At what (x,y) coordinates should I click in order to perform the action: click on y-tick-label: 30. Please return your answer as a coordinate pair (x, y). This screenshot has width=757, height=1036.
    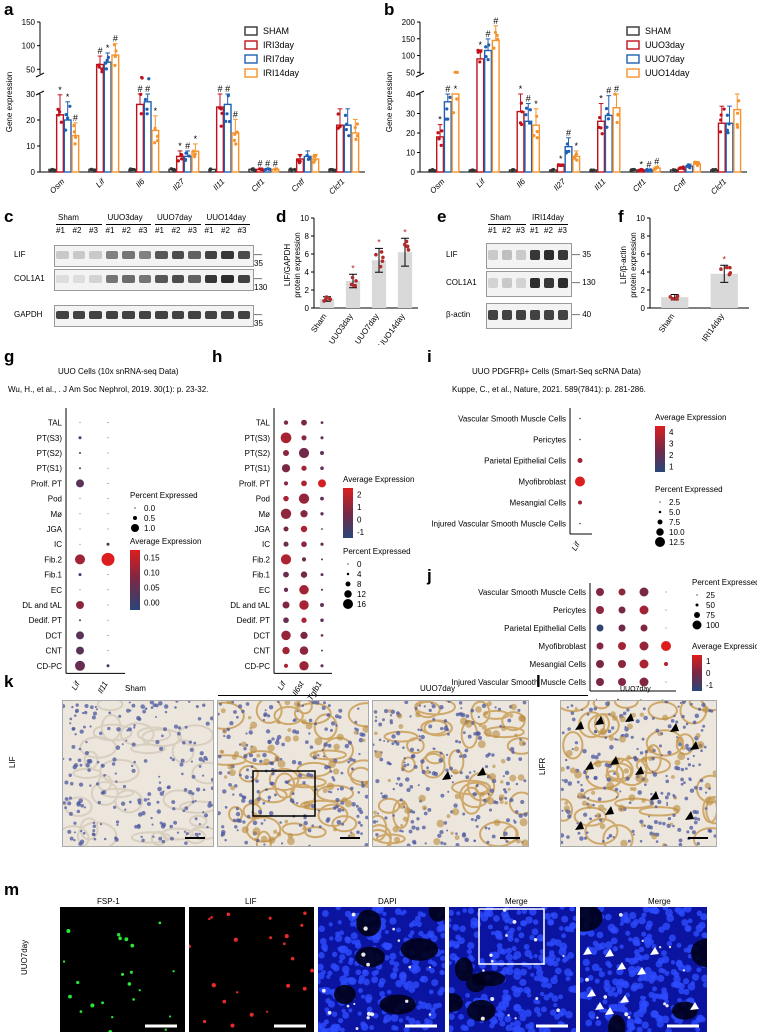
    Looking at the image, I should click on (410, 114).